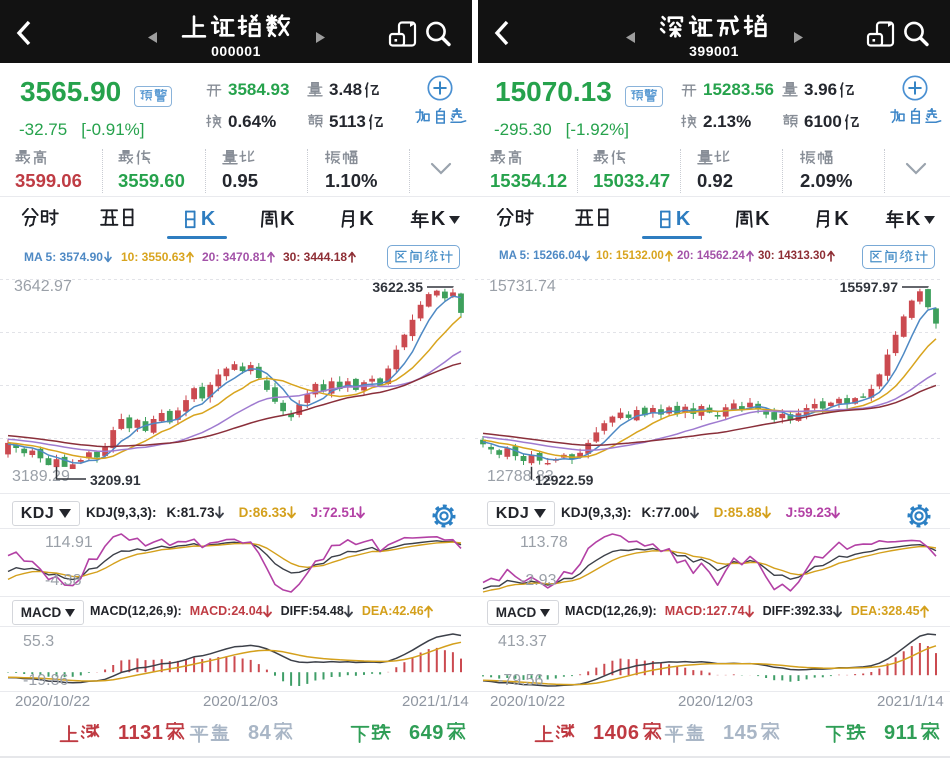 This screenshot has width=950, height=759. Describe the element at coordinates (45, 680) in the screenshot. I see `svg-text: -19.86` at that location.